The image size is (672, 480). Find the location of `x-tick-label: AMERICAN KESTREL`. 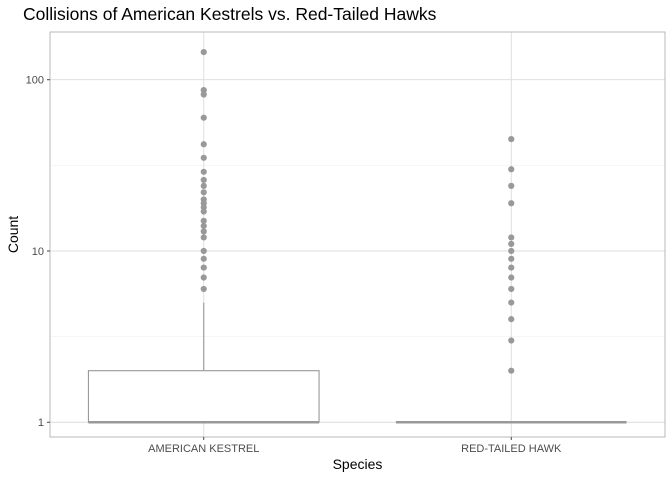

x-tick-label: AMERICAN KESTREL is located at coordinates (203, 449).